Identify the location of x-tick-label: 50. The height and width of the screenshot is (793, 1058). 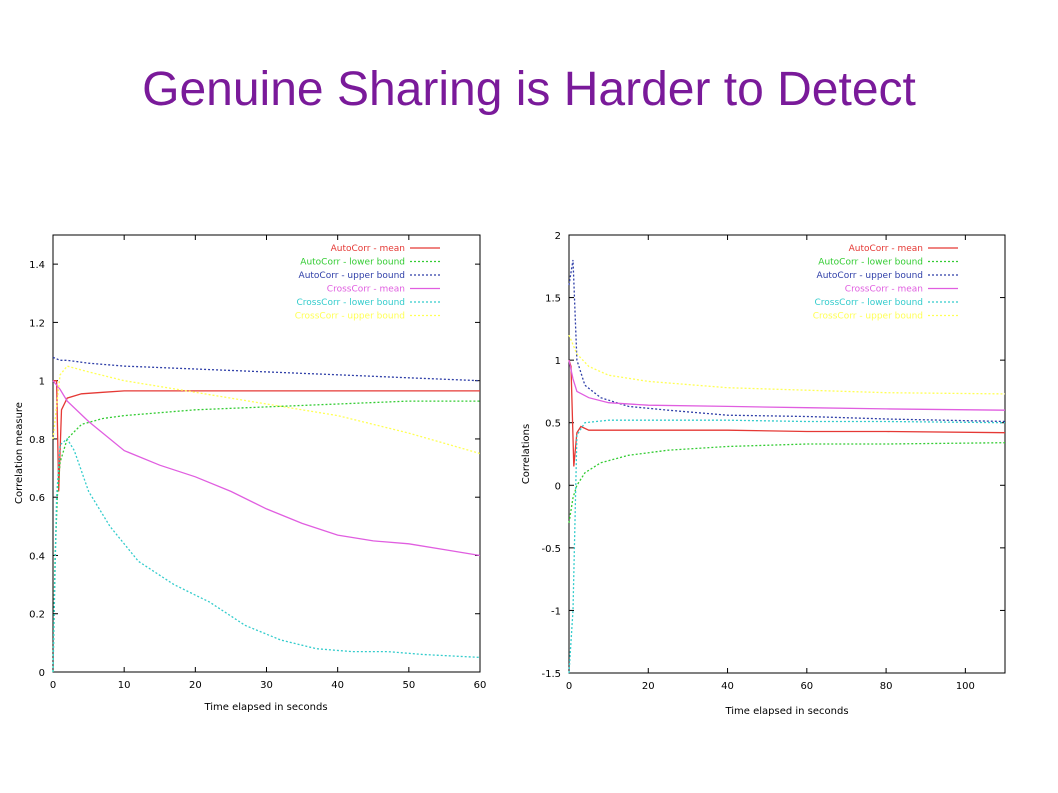
(408, 685).